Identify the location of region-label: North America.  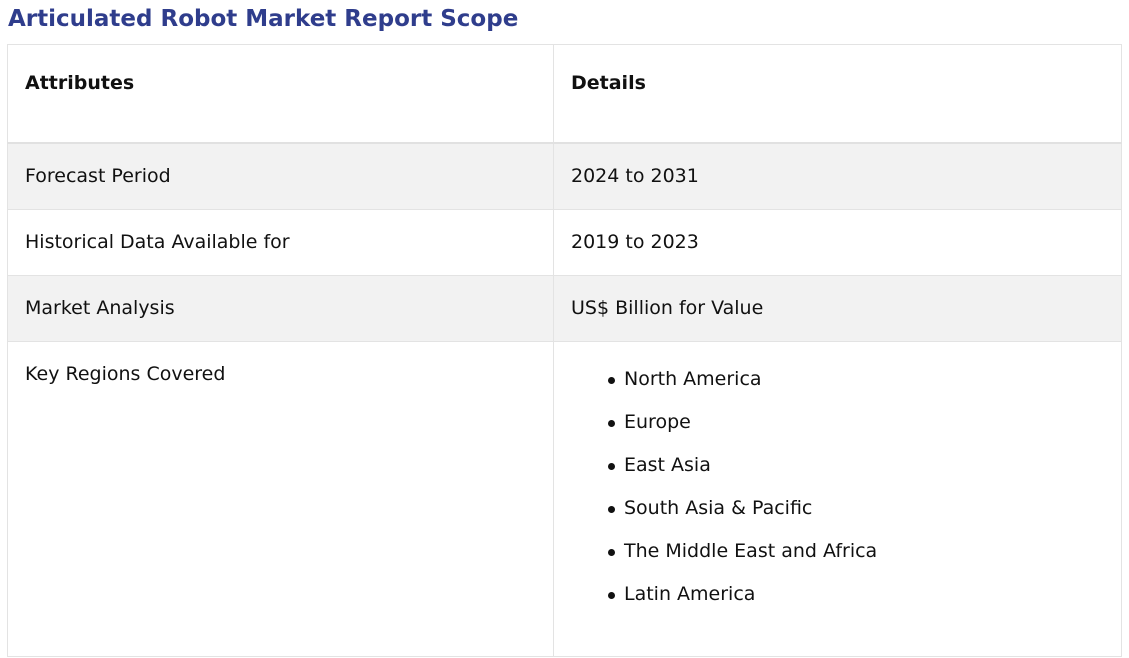
(693, 378).